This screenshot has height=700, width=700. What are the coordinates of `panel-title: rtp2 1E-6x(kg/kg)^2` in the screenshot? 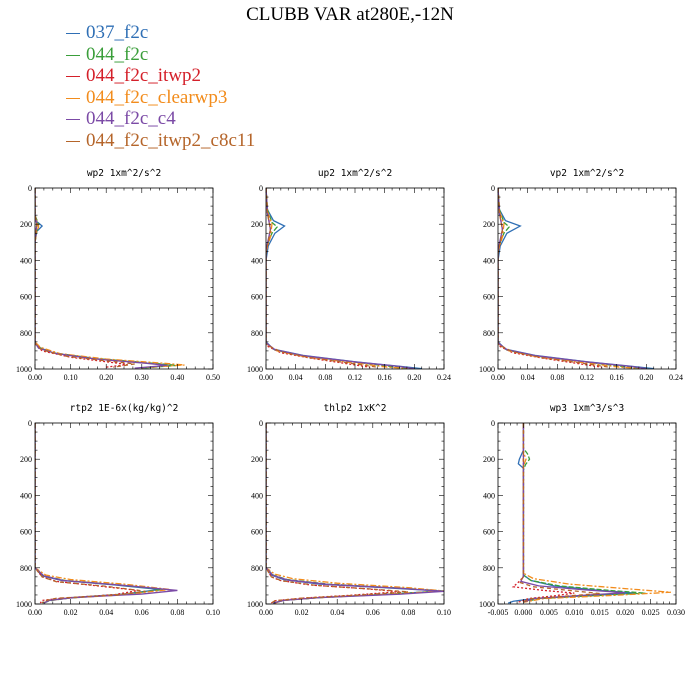 It's located at (124, 408).